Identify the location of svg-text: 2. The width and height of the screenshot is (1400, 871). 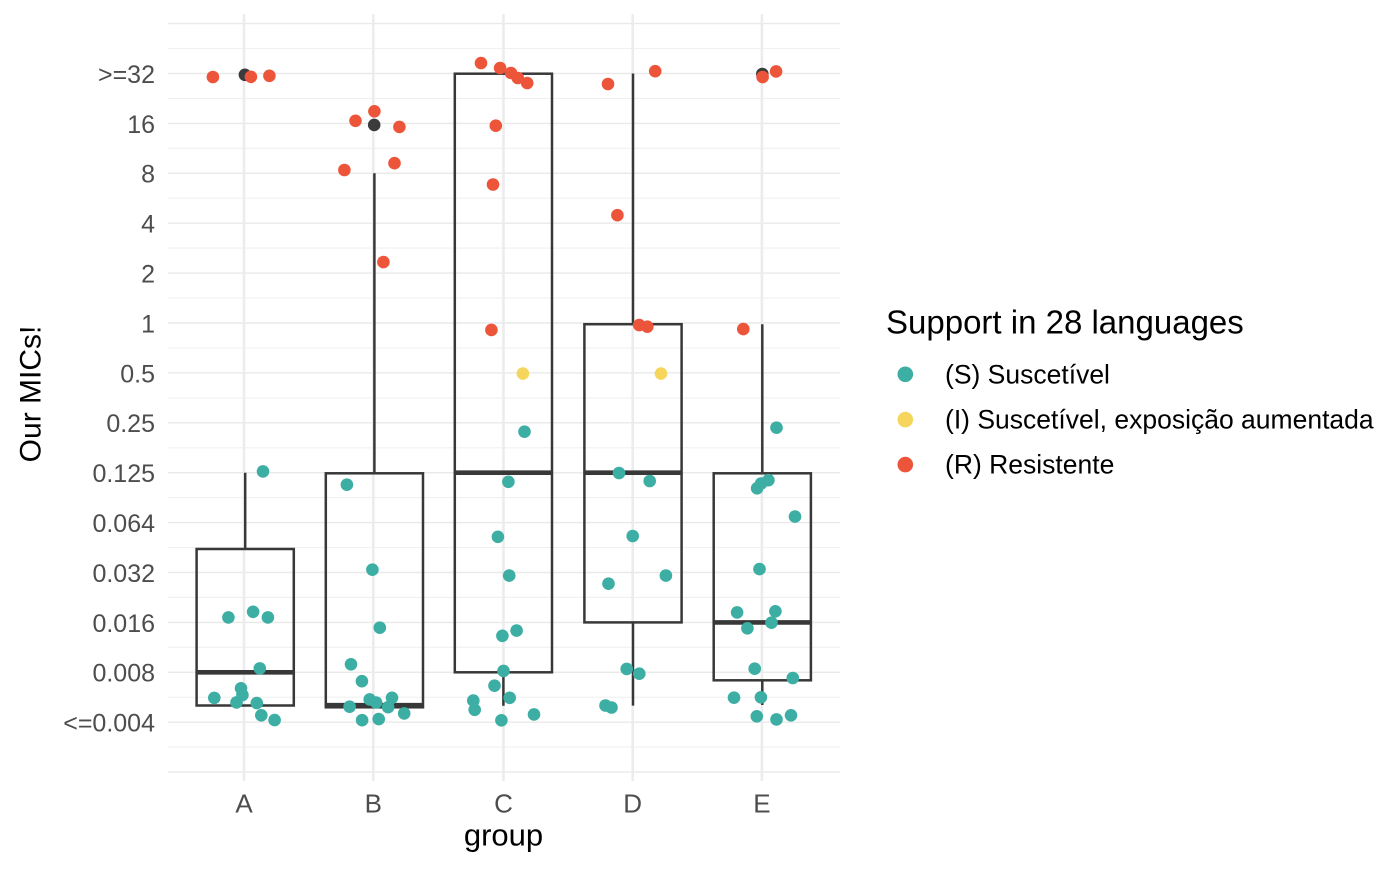
(148, 275).